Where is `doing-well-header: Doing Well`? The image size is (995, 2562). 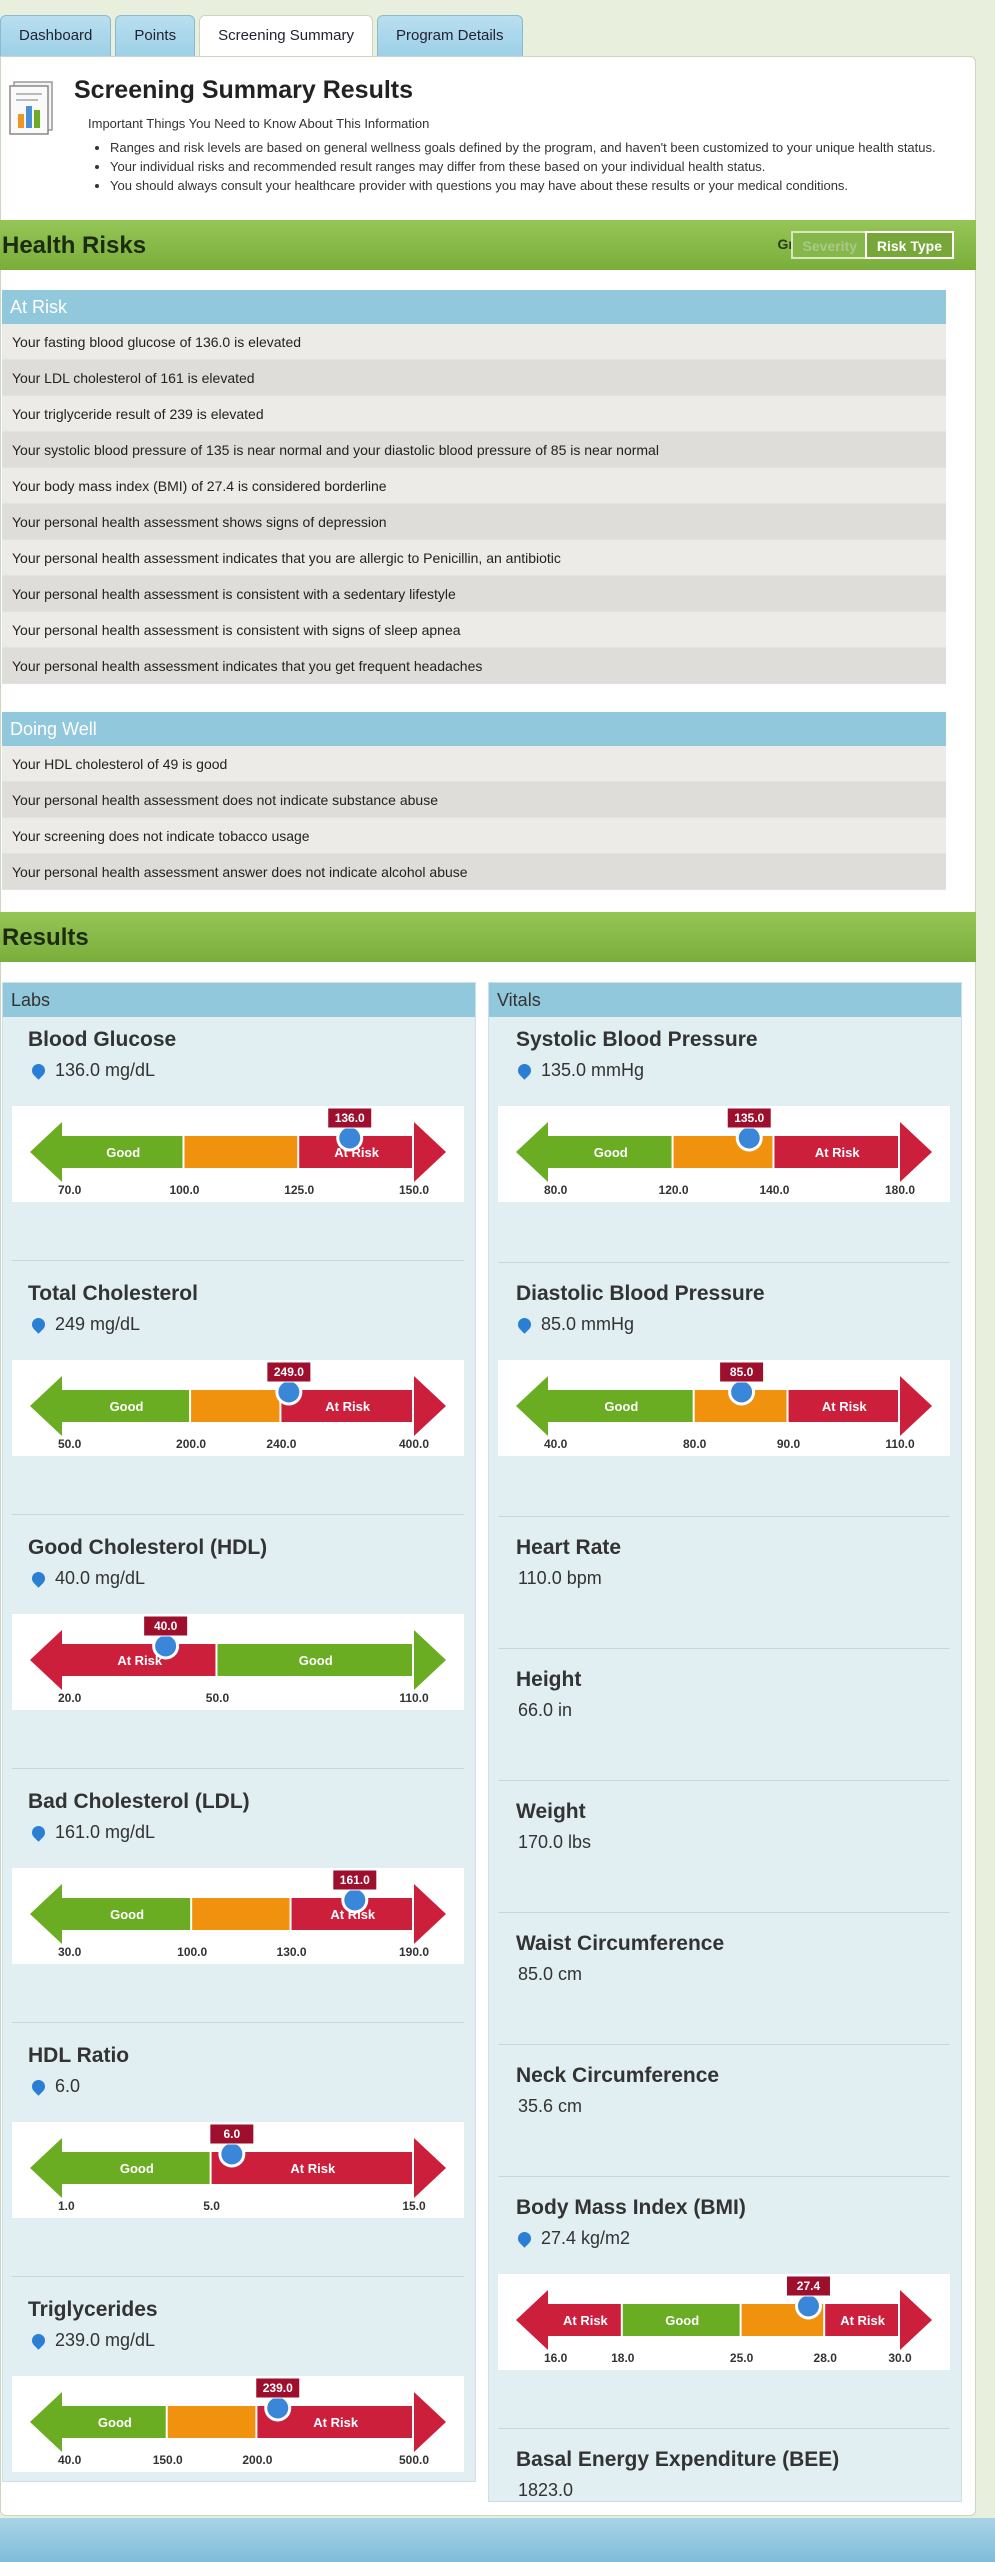
doing-well-header: Doing Well is located at coordinates (474, 729).